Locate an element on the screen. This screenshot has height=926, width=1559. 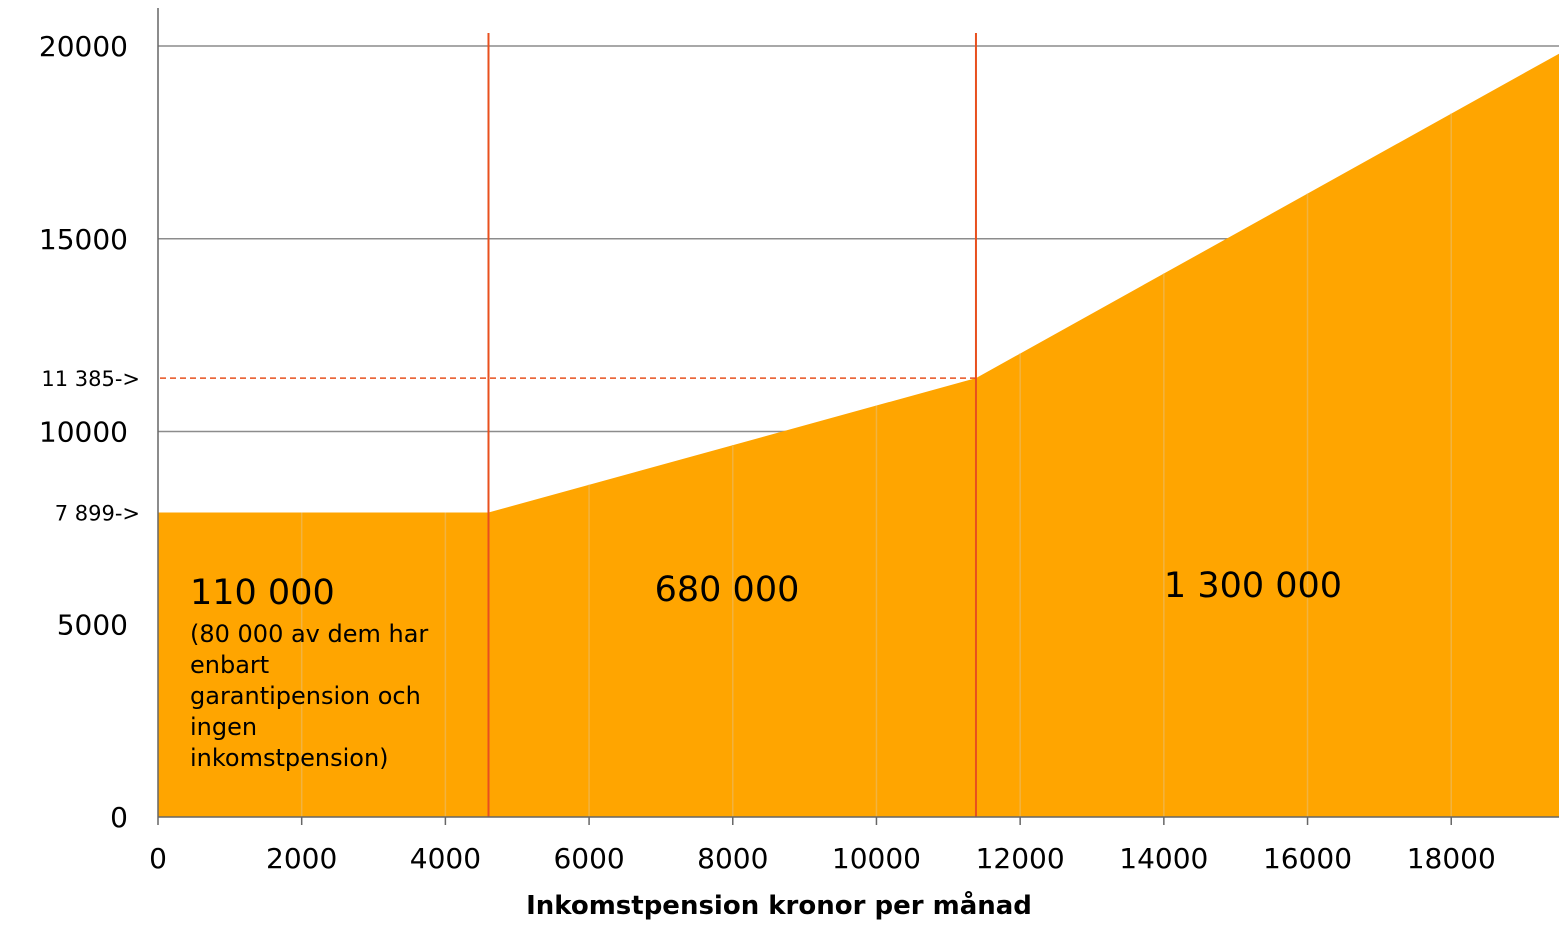
segment-count-high: 1 300 000 is located at coordinates (1253, 586).